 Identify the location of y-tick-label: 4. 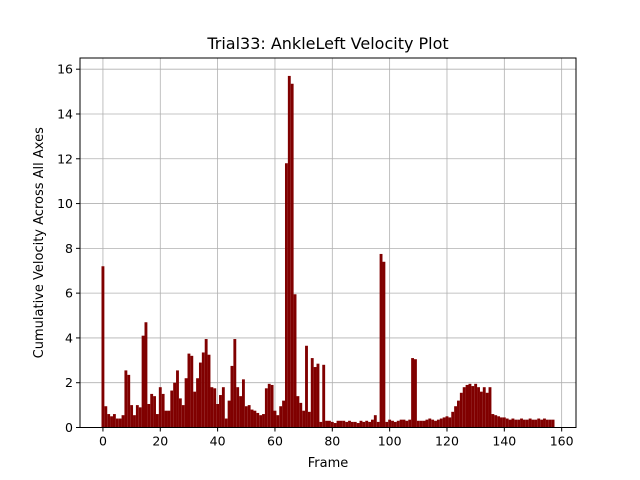
(69, 337).